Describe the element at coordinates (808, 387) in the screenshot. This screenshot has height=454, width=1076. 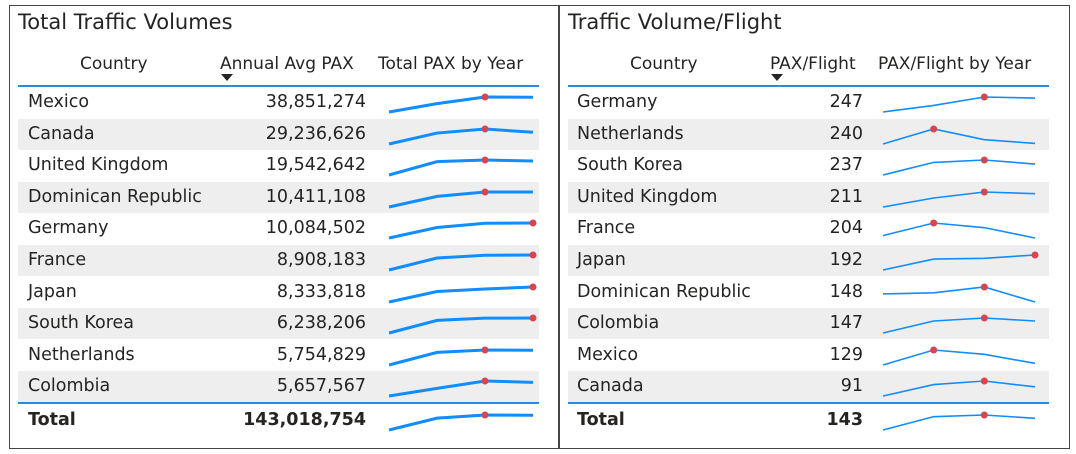
I see `table-row: Canada 91` at that location.